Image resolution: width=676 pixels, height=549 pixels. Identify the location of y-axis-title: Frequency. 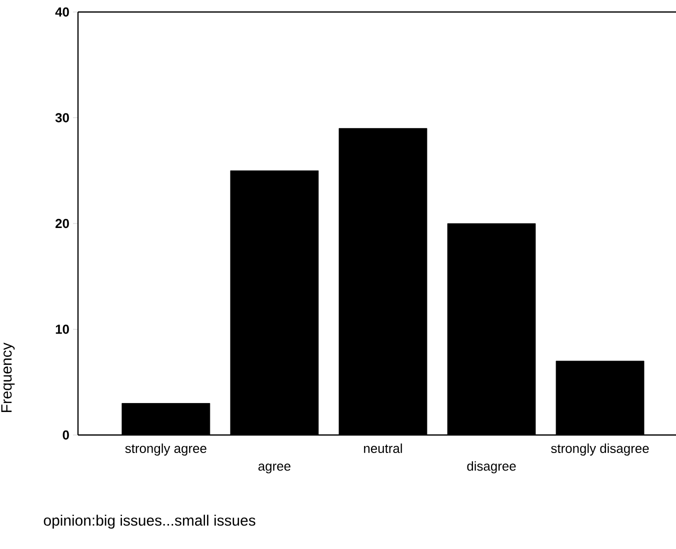
(8, 377).